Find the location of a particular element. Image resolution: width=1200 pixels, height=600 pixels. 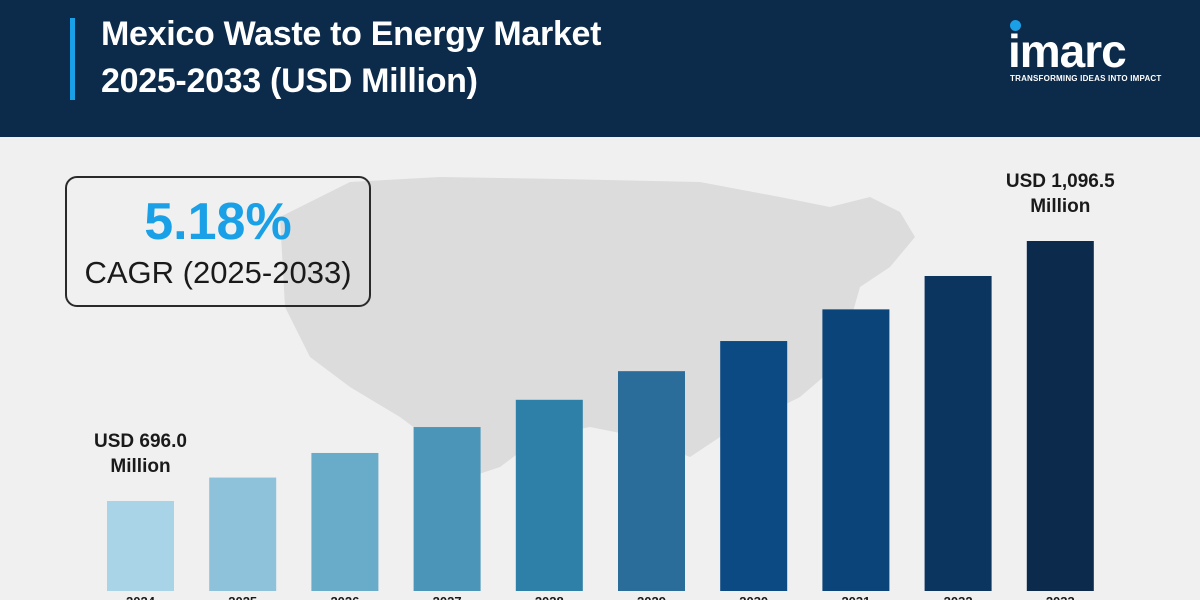

x-tick-label-2027: 2027 is located at coordinates (447, 597).